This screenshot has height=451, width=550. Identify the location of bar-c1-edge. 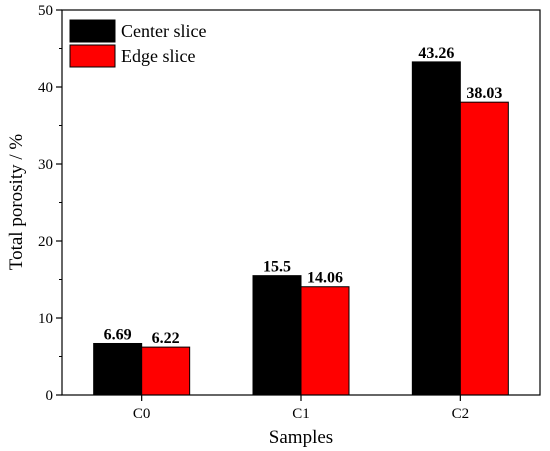
(325, 341).